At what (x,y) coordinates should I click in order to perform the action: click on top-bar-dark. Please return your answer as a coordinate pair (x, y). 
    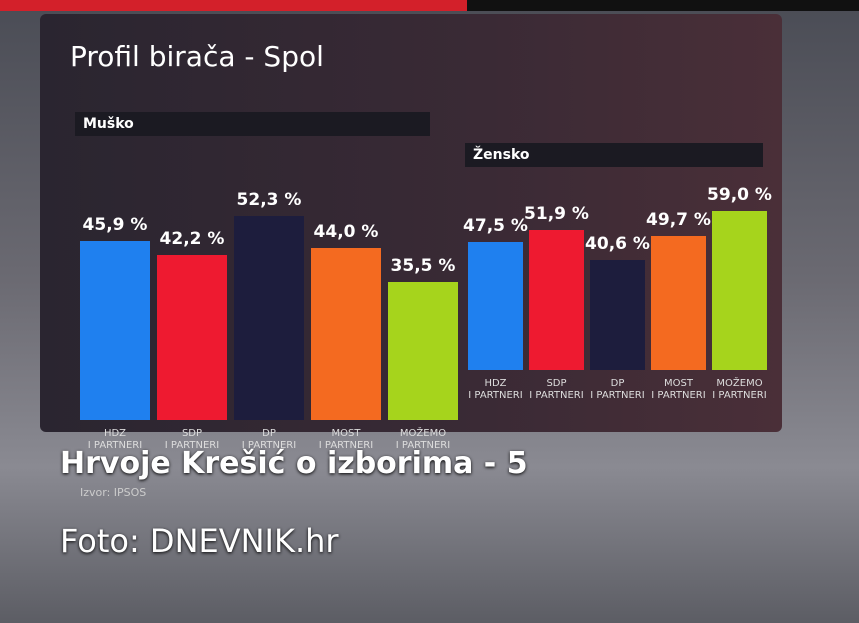
    Looking at the image, I should click on (663, 5).